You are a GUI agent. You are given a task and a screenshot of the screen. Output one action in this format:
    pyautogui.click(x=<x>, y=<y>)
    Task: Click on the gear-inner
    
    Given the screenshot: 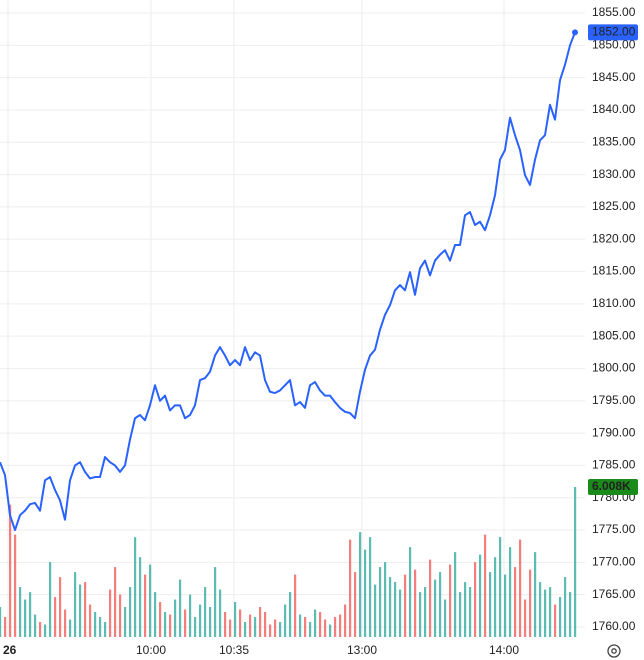 What is the action you would take?
    pyautogui.click(x=614, y=651)
    